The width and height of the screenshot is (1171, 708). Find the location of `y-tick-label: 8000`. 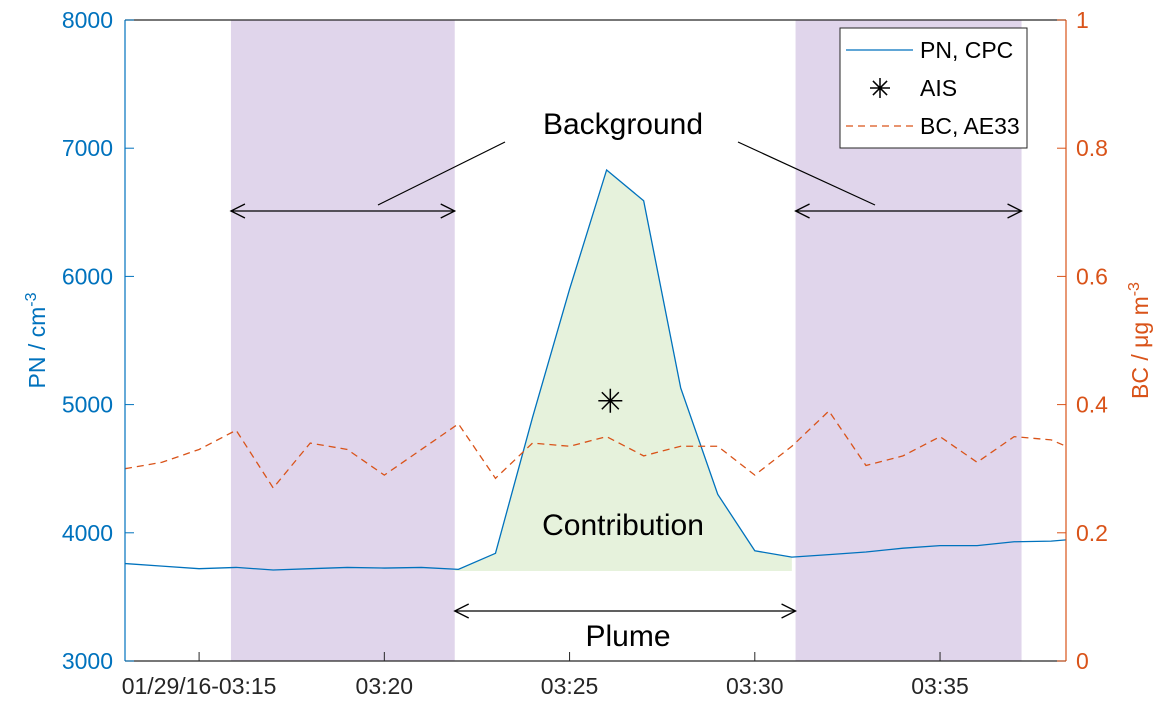

y-tick-label: 8000 is located at coordinates (87, 20).